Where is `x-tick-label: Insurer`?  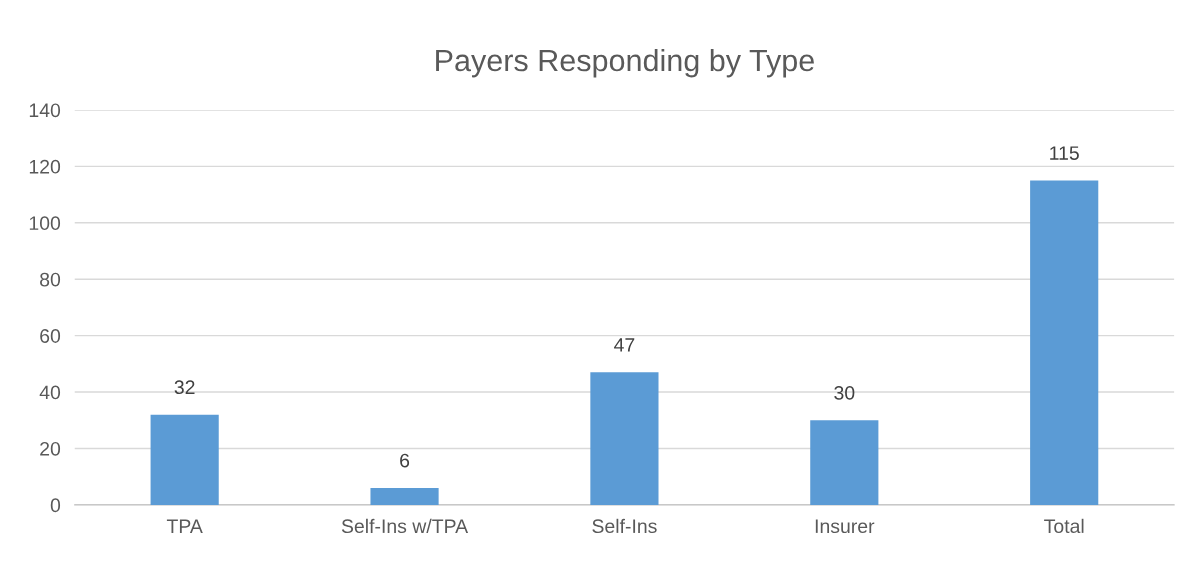
x-tick-label: Insurer is located at coordinates (845, 526).